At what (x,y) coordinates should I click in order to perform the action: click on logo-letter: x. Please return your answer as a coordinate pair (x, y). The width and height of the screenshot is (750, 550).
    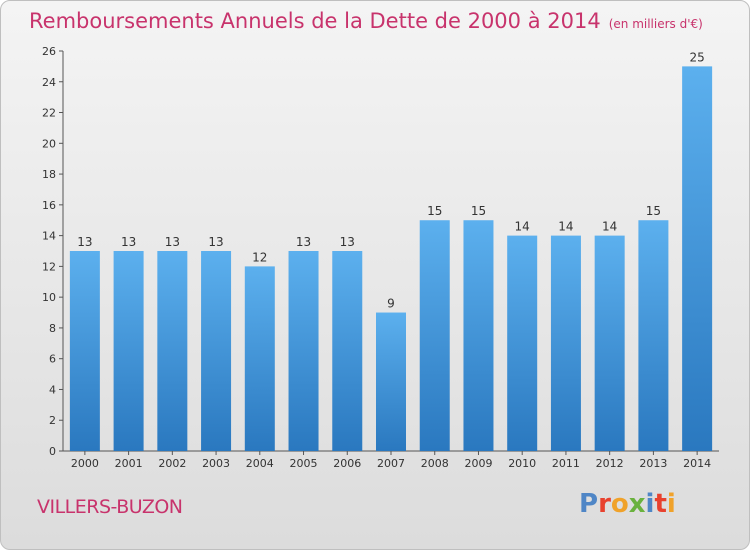
    Looking at the image, I should click on (637, 504).